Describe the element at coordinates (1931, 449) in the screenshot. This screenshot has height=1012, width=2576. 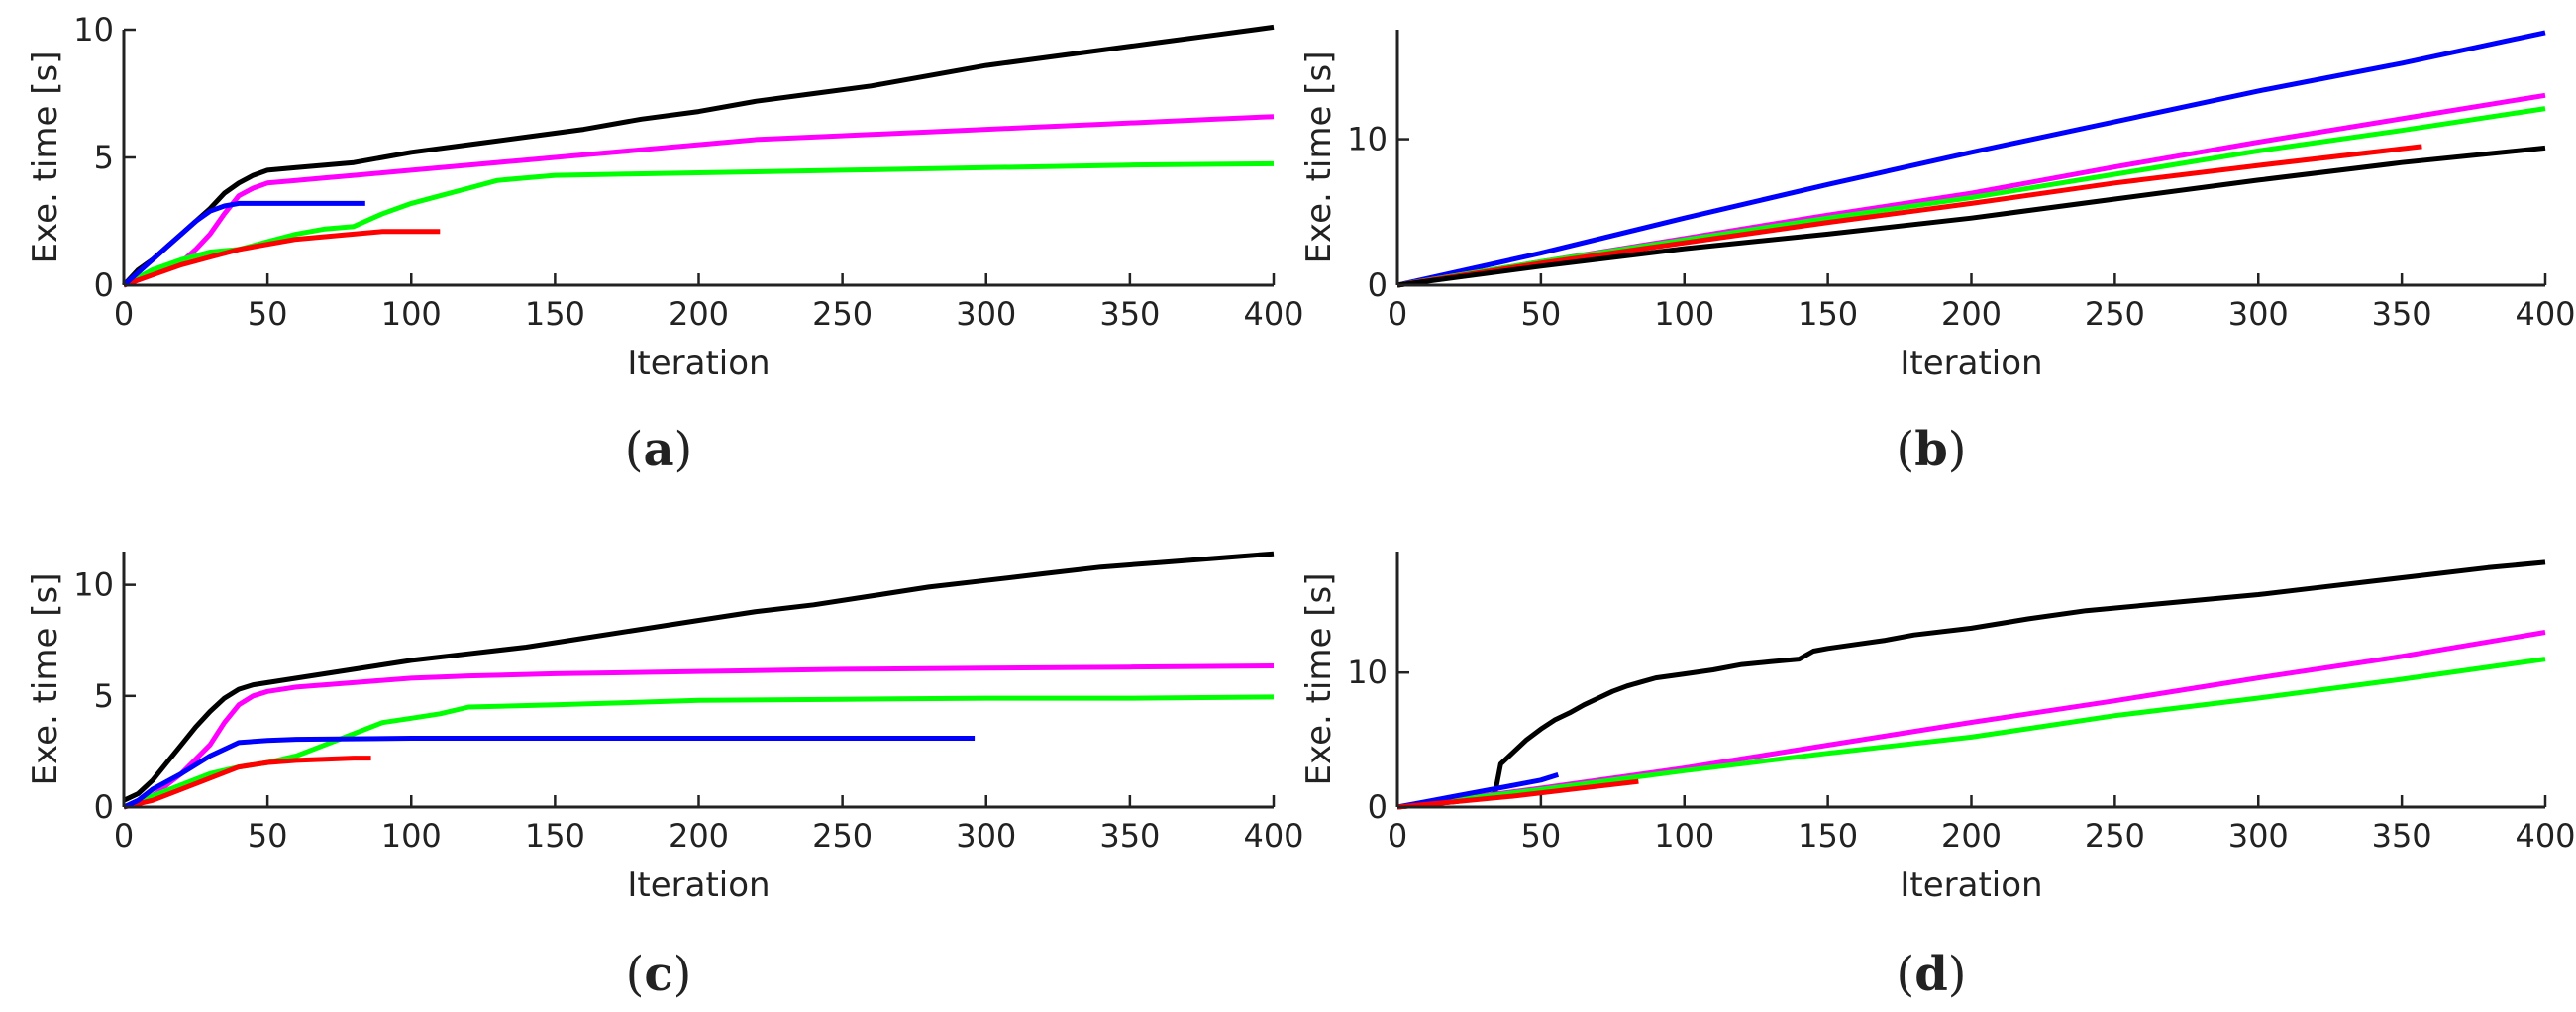
I see `panel-label: (b)` at that location.